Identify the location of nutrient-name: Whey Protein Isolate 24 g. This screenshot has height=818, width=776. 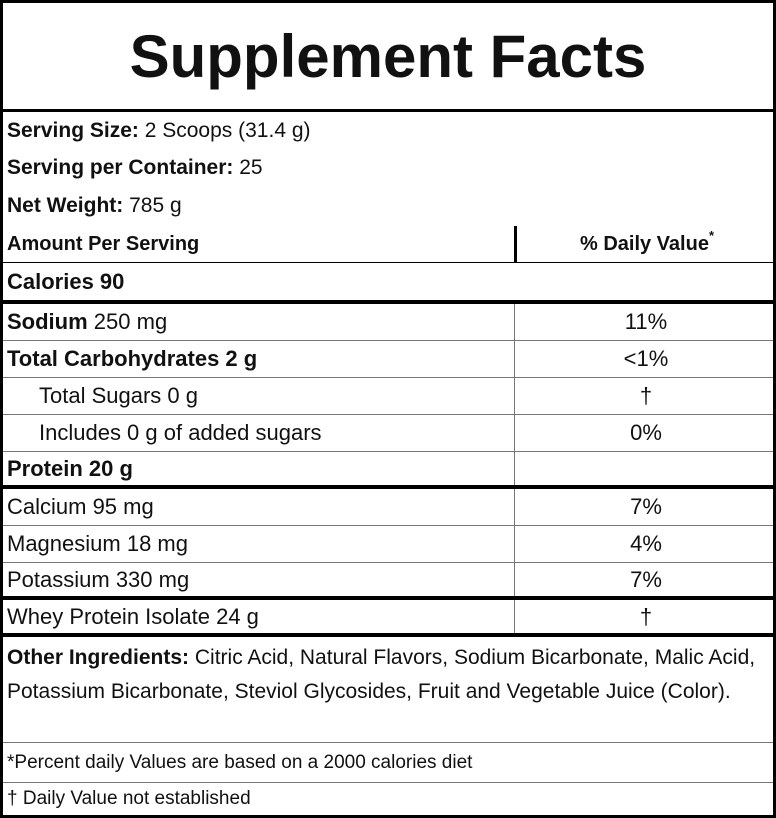
(258, 616).